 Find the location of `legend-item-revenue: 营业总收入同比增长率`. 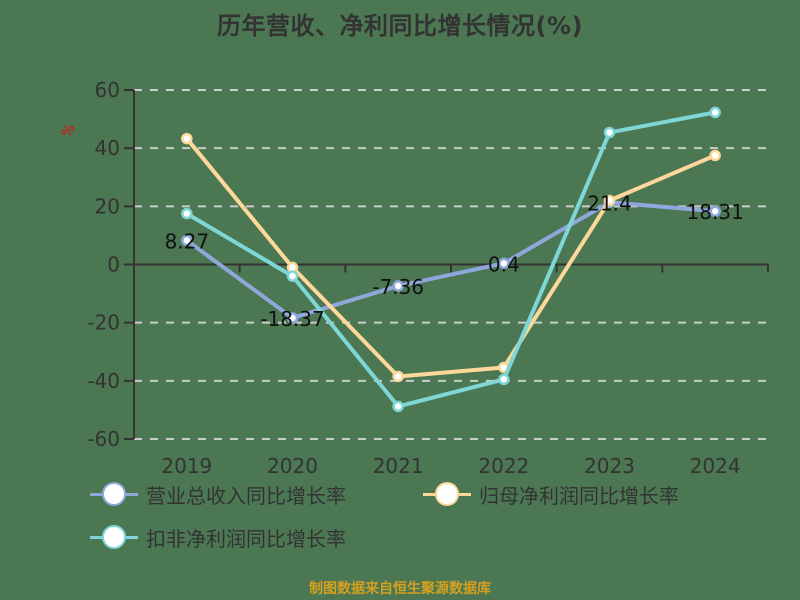

legend-item-revenue: 营业总收入同比增长率 is located at coordinates (218, 494).